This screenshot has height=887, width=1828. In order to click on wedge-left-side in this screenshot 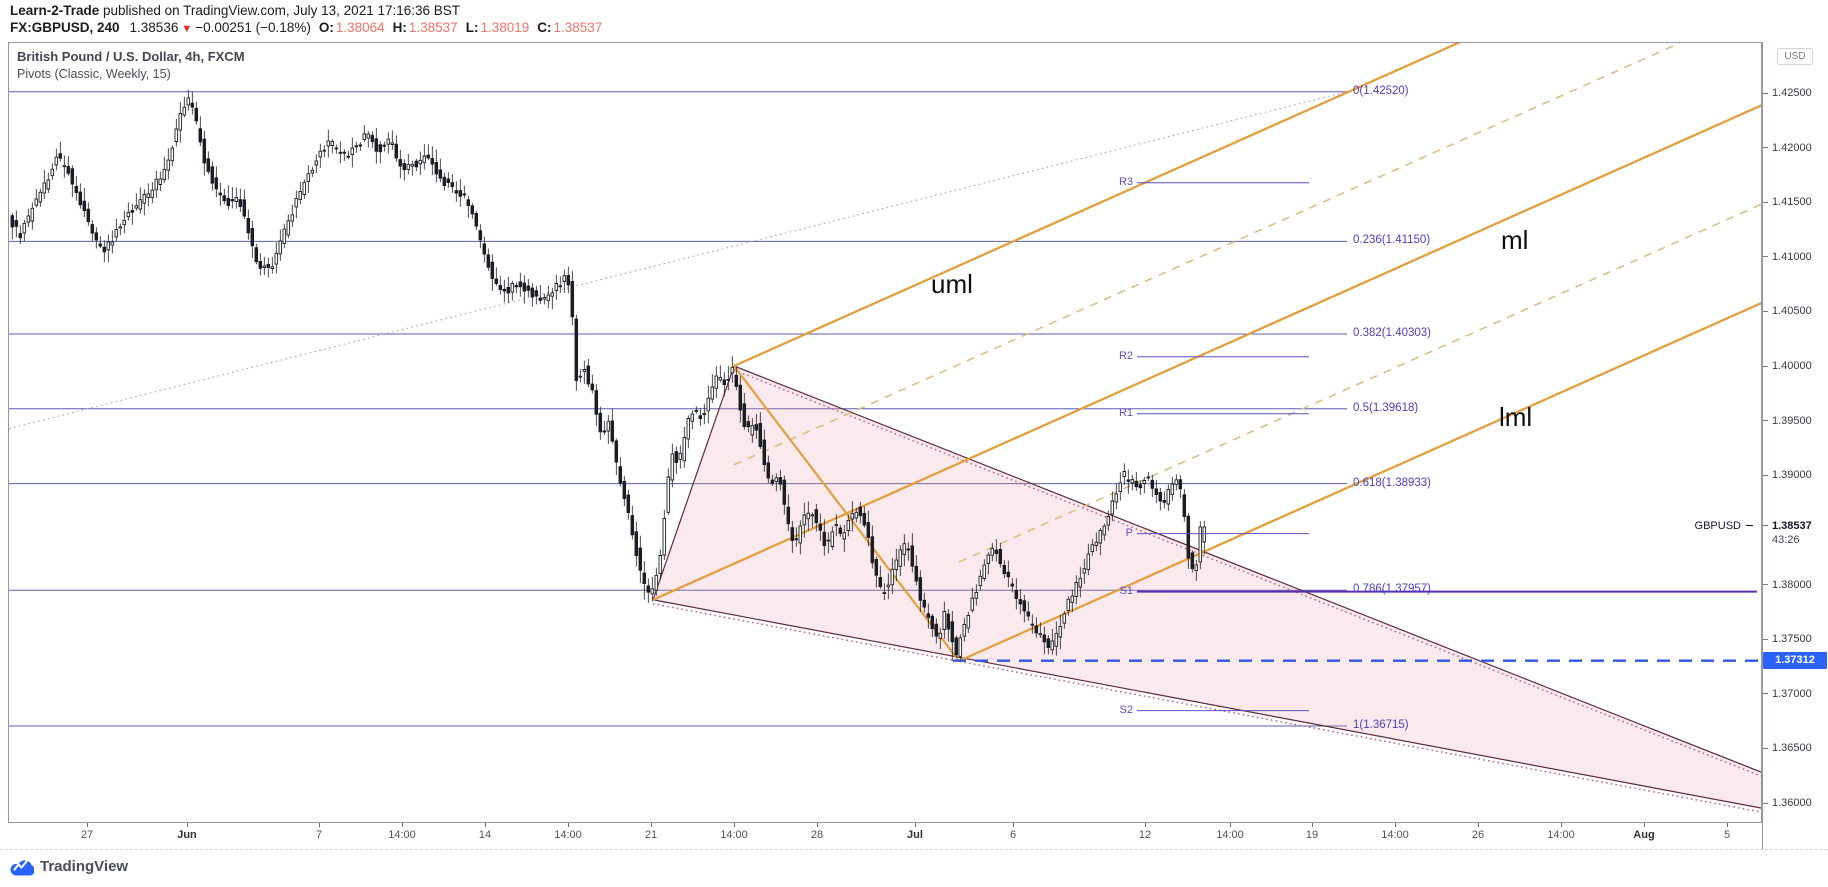, I will do `click(693, 482)`.